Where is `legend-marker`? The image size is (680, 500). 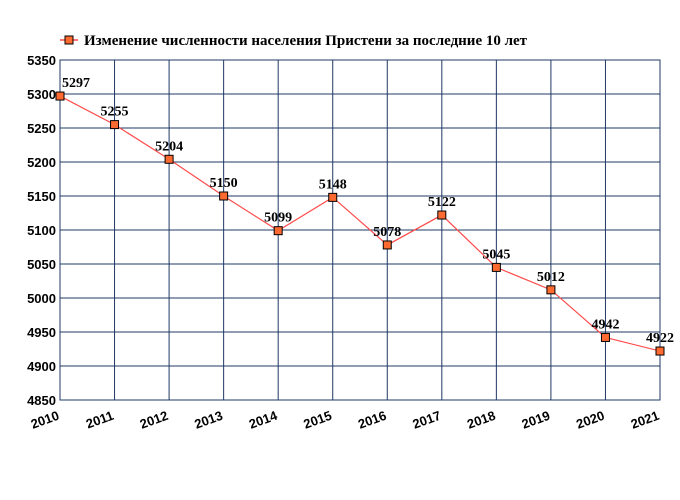 legend-marker is located at coordinates (69, 40).